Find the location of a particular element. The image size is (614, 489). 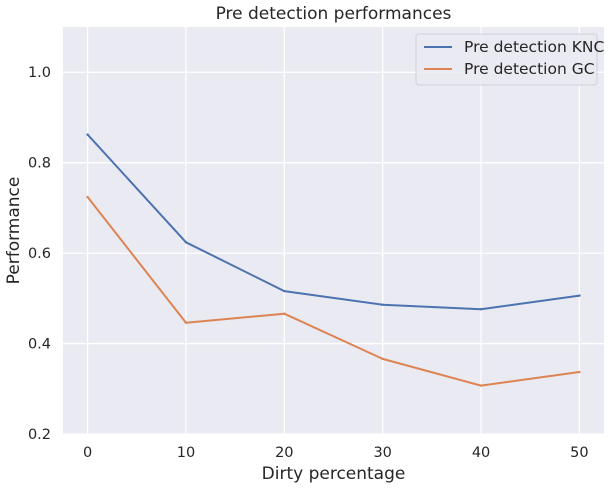

chart-title: Pre detection performances is located at coordinates (334, 14).